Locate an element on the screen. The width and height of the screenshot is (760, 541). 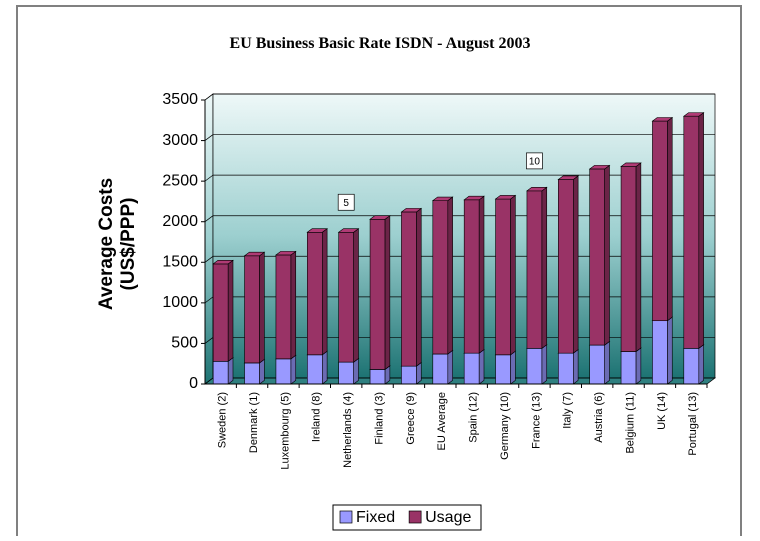
x-tick-label: Sweden (2) is located at coordinates (223, 420).